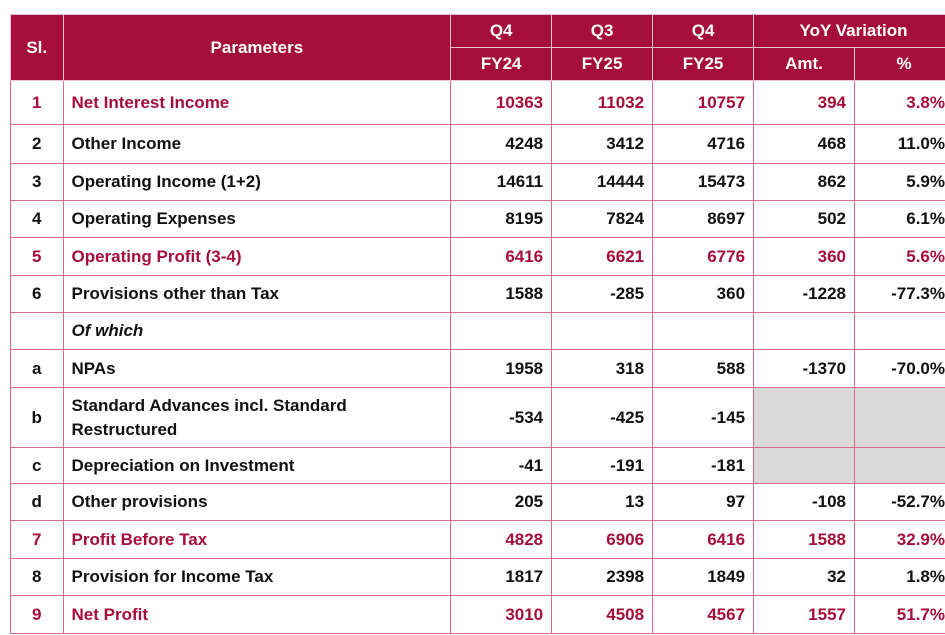 This screenshot has width=945, height=635. Describe the element at coordinates (703, 102) in the screenshot. I see `row-q4fy25: 10757` at that location.